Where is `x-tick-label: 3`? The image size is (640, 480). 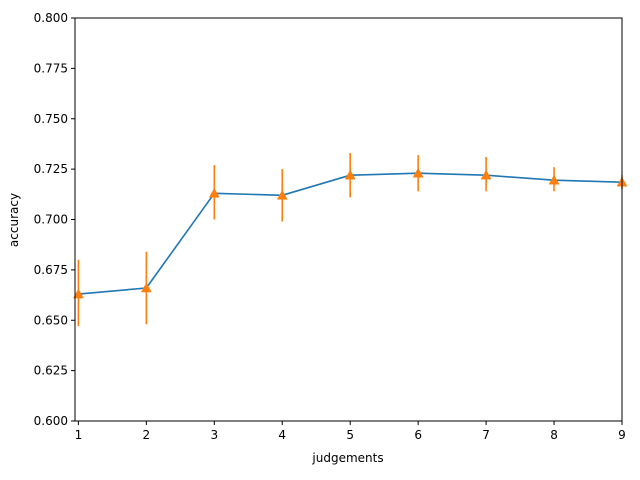
x-tick-label: 3 is located at coordinates (214, 435).